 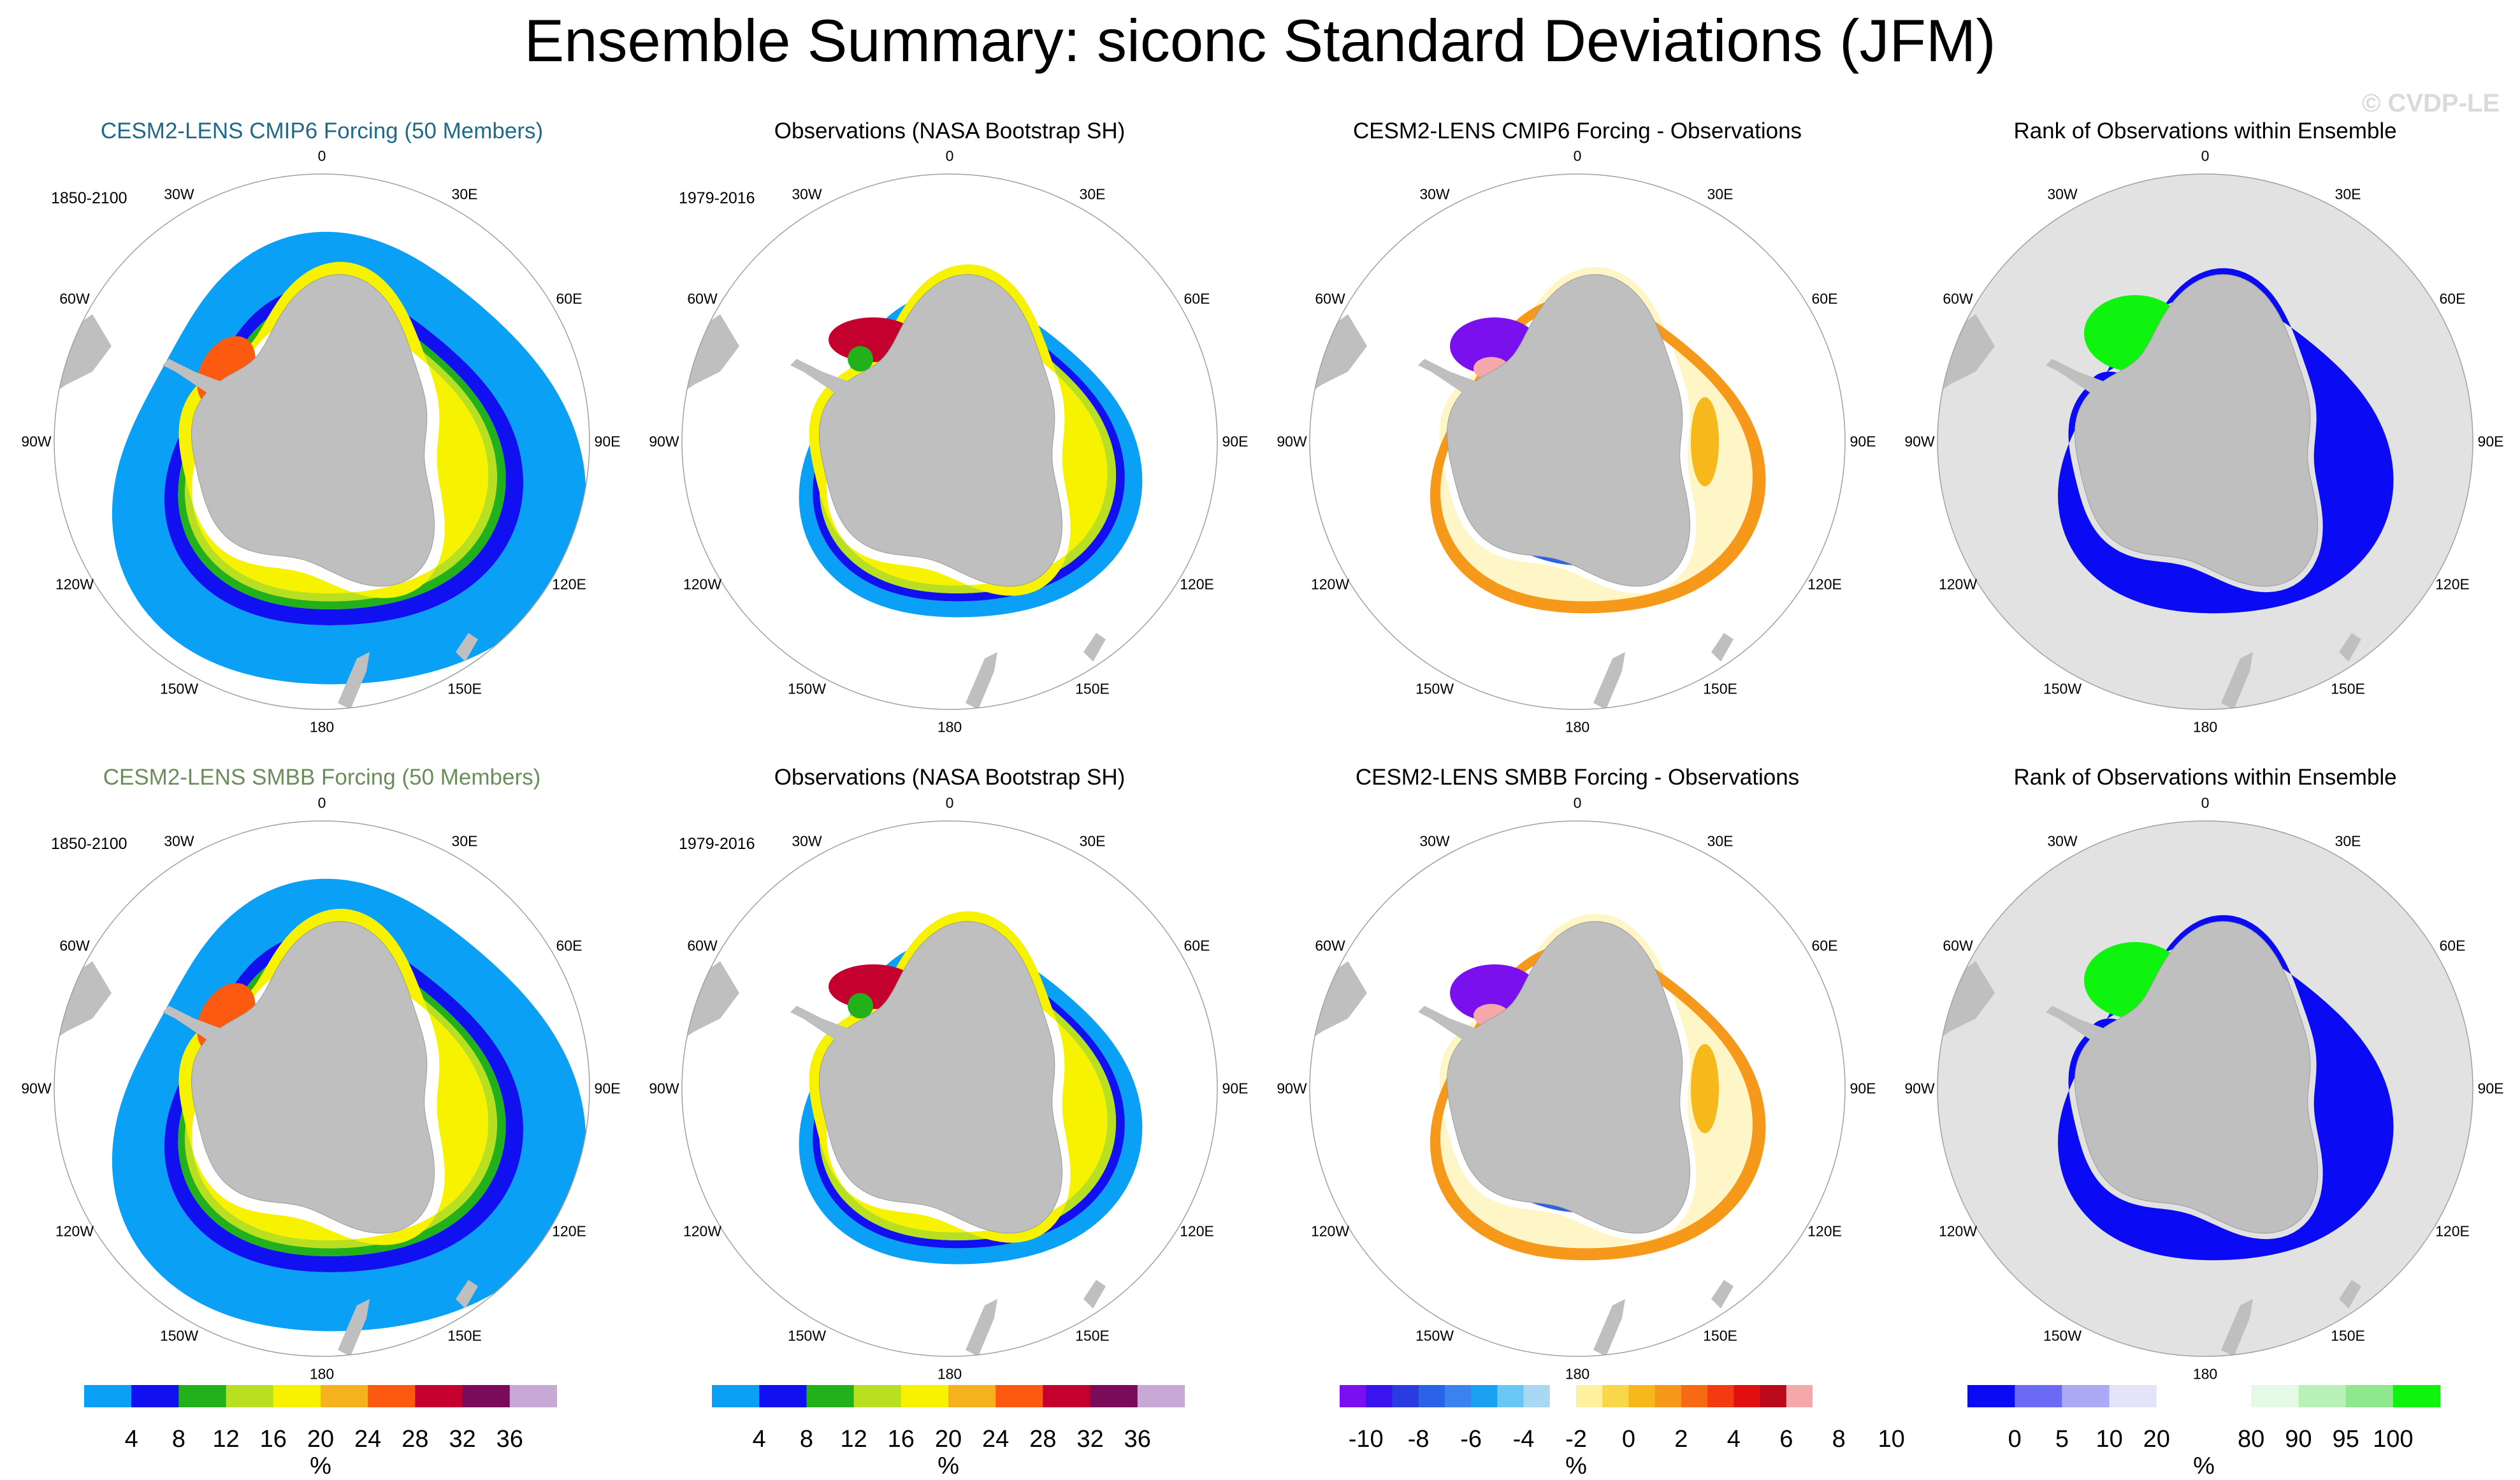 What do you see at coordinates (1576, 1440) in the screenshot?
I see `colorbar-tick-label: -2` at bounding box center [1576, 1440].